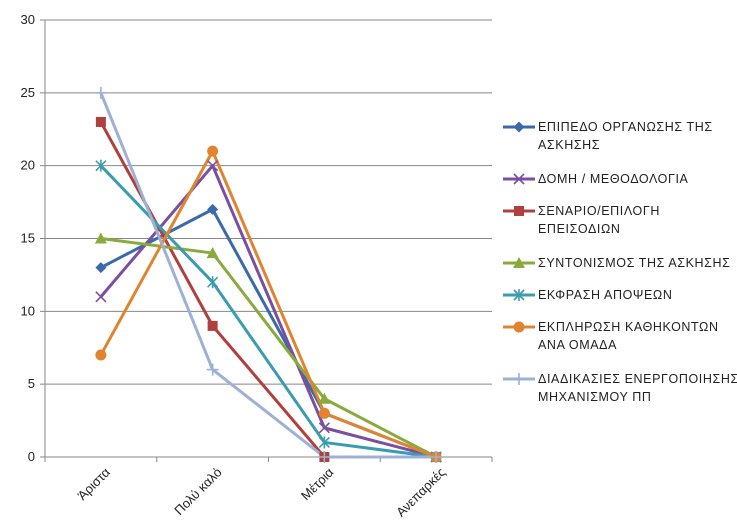 The image size is (737, 523). What do you see at coordinates (28, 19) in the screenshot?
I see `y-tick-label: 30` at bounding box center [28, 19].